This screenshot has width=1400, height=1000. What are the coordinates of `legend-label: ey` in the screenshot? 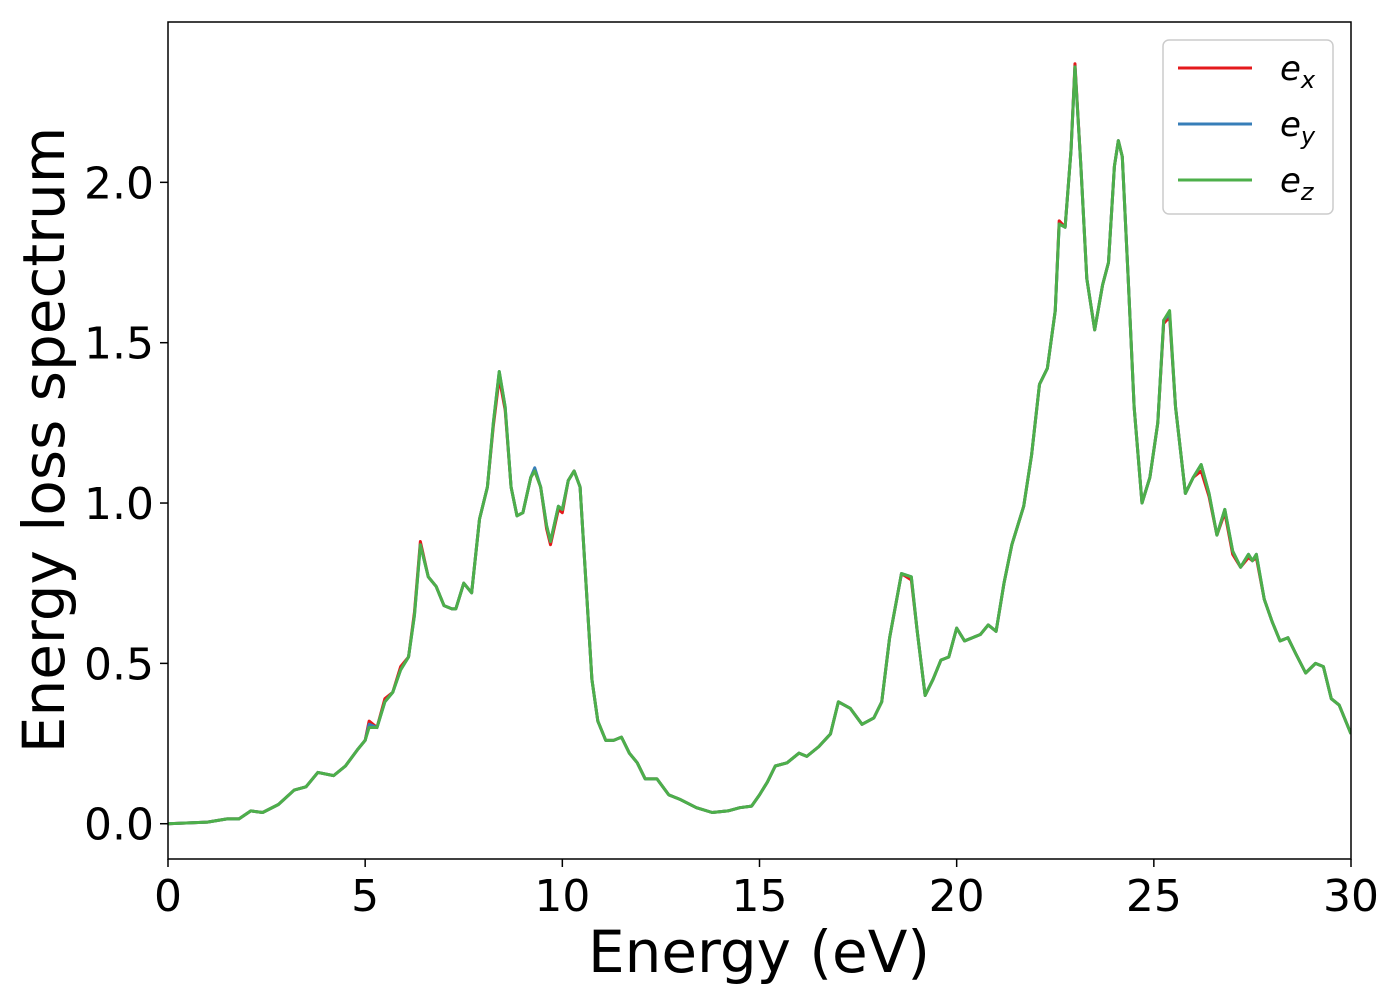 It's located at (1298, 127).